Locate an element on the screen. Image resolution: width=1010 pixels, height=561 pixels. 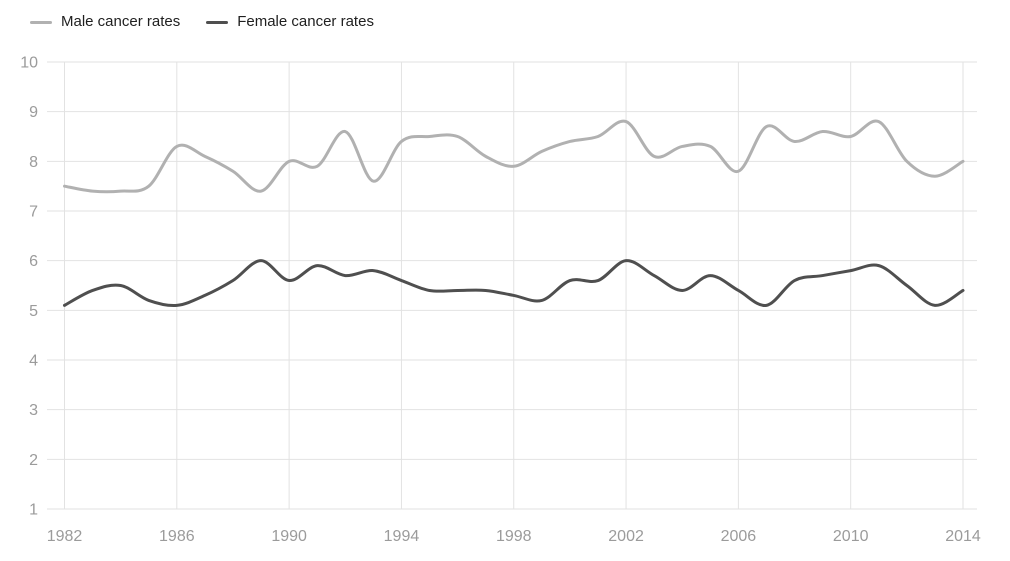
y-axis-tick-label: 2 is located at coordinates (33, 460).